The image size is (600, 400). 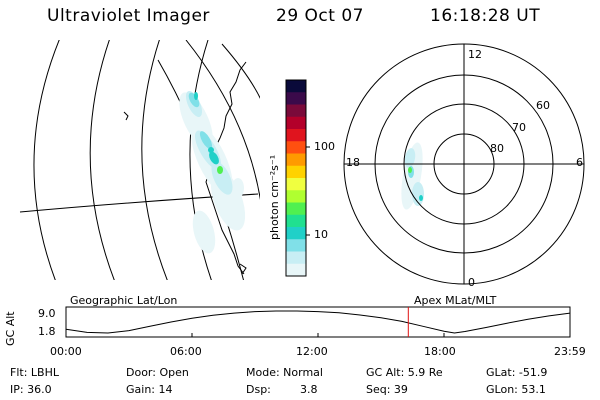 I want to click on orbit-ytick-1-8: 1.8, so click(x=47, y=331).